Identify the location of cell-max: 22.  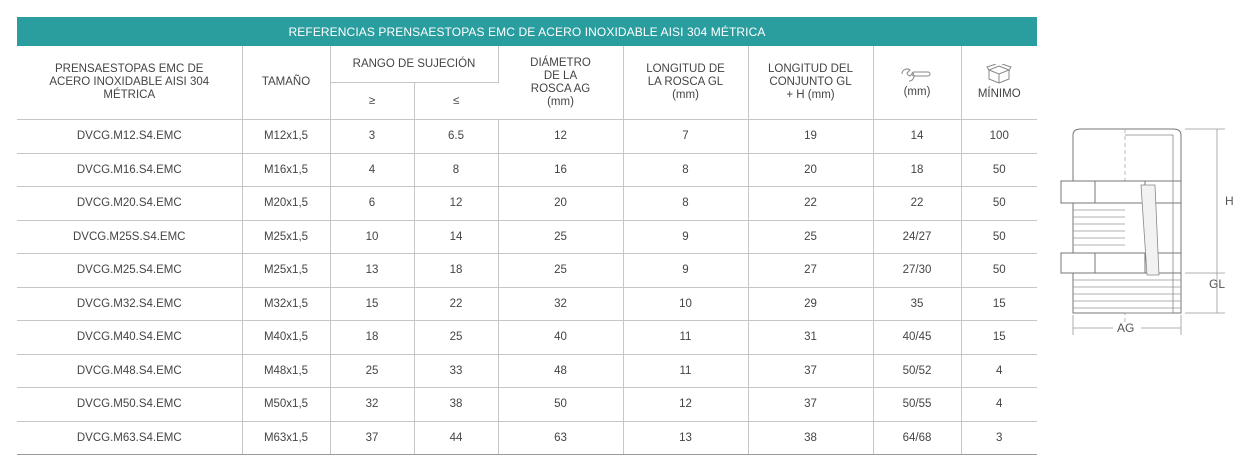
(456, 304).